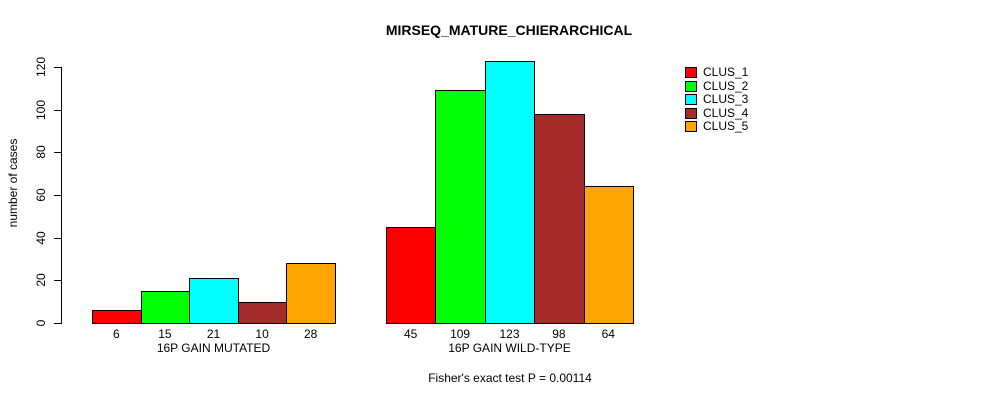 The width and height of the screenshot is (990, 400). I want to click on x-axis-group-label: 16P GAIN MUTATED, so click(213, 348).